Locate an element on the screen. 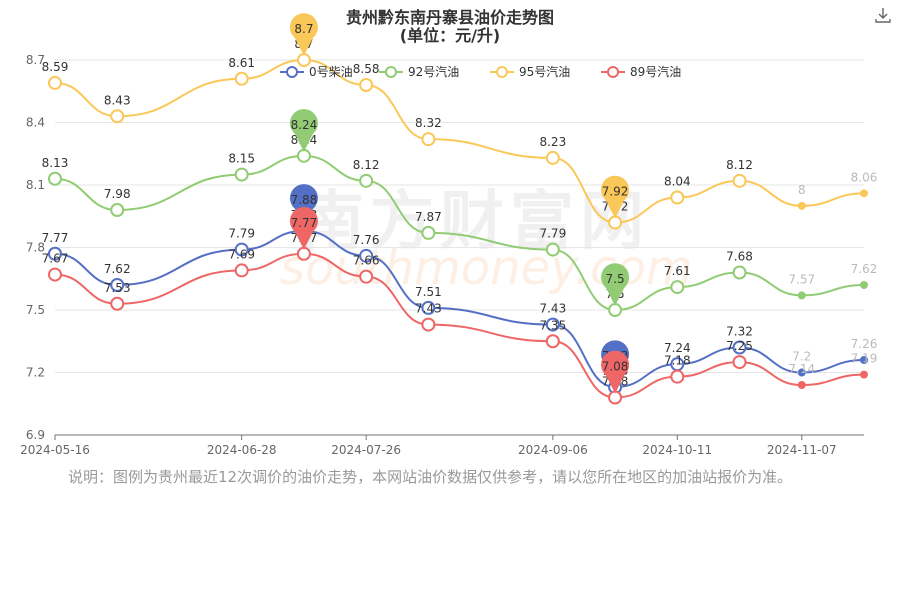  pin-label: 7.88 is located at coordinates (304, 200).